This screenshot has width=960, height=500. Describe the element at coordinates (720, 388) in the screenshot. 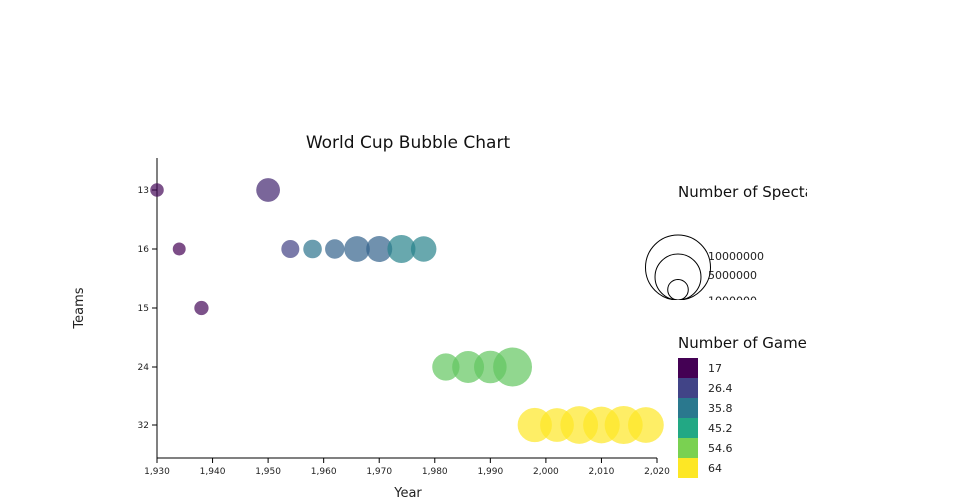

I see `color-legend-label: 26.4` at that location.